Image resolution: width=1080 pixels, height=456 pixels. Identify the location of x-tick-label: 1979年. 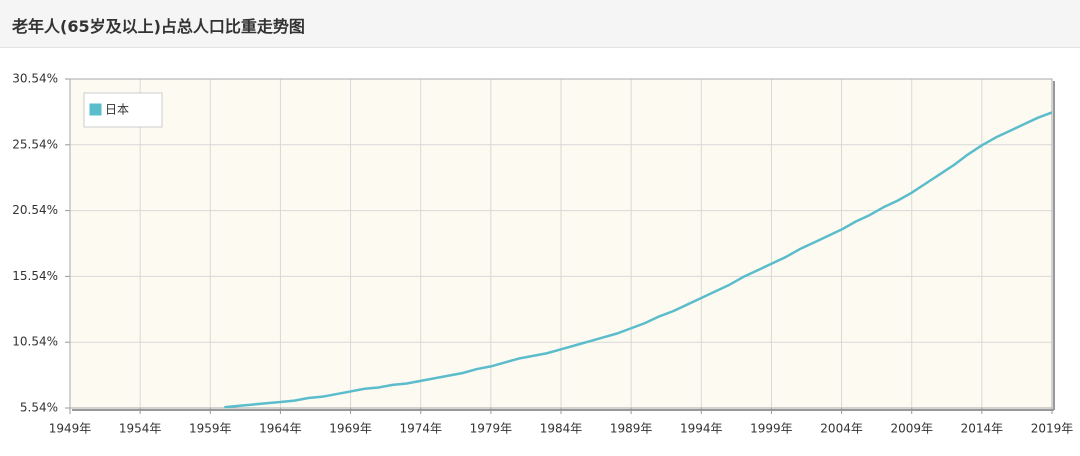
(491, 429).